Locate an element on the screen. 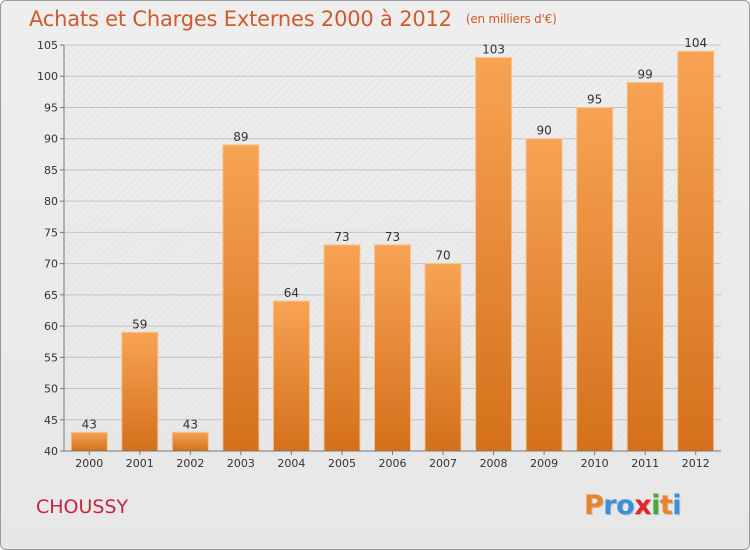  y-tick-label: 40 is located at coordinates (51, 451).